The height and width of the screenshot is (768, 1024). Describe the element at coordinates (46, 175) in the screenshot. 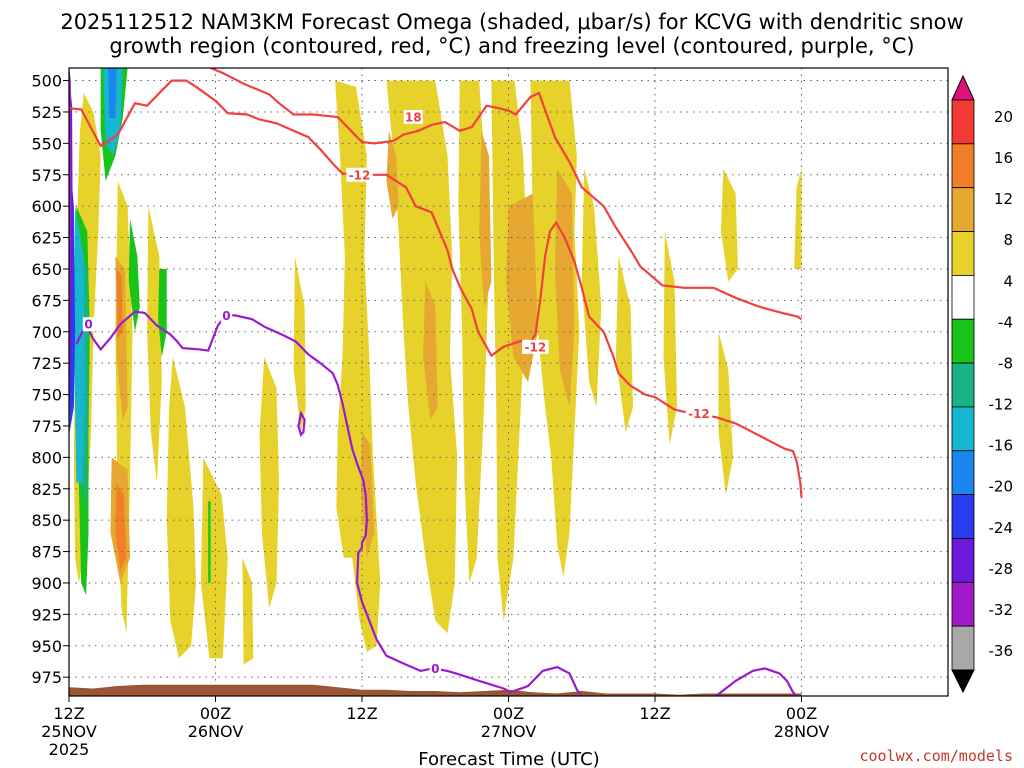

I see `y-tick-label-575: 575` at that location.